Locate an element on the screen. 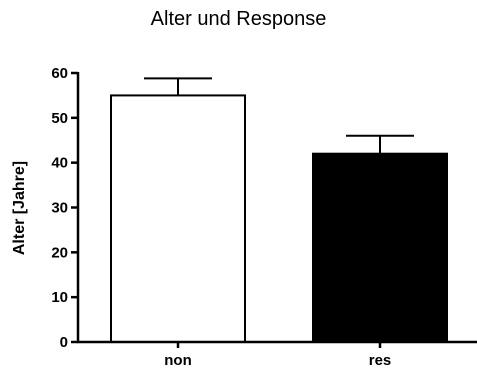  y-tick-label-10: 10 is located at coordinates (59, 297).